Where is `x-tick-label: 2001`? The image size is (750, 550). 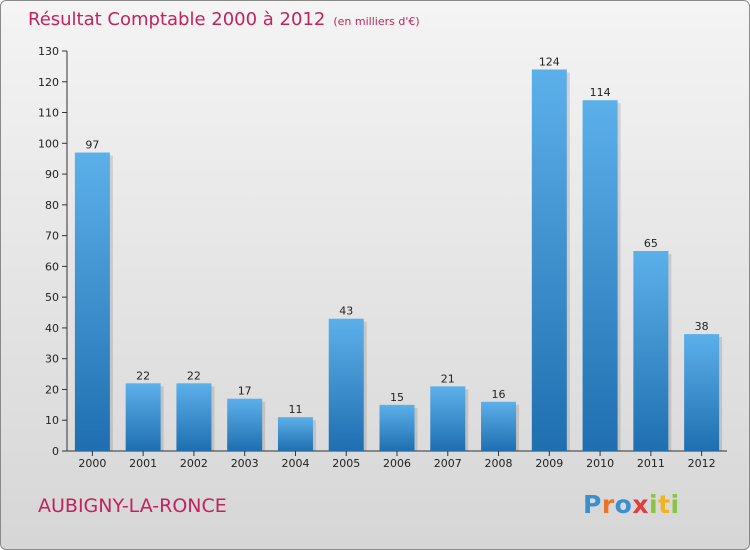
x-tick-label: 2001 is located at coordinates (143, 463).